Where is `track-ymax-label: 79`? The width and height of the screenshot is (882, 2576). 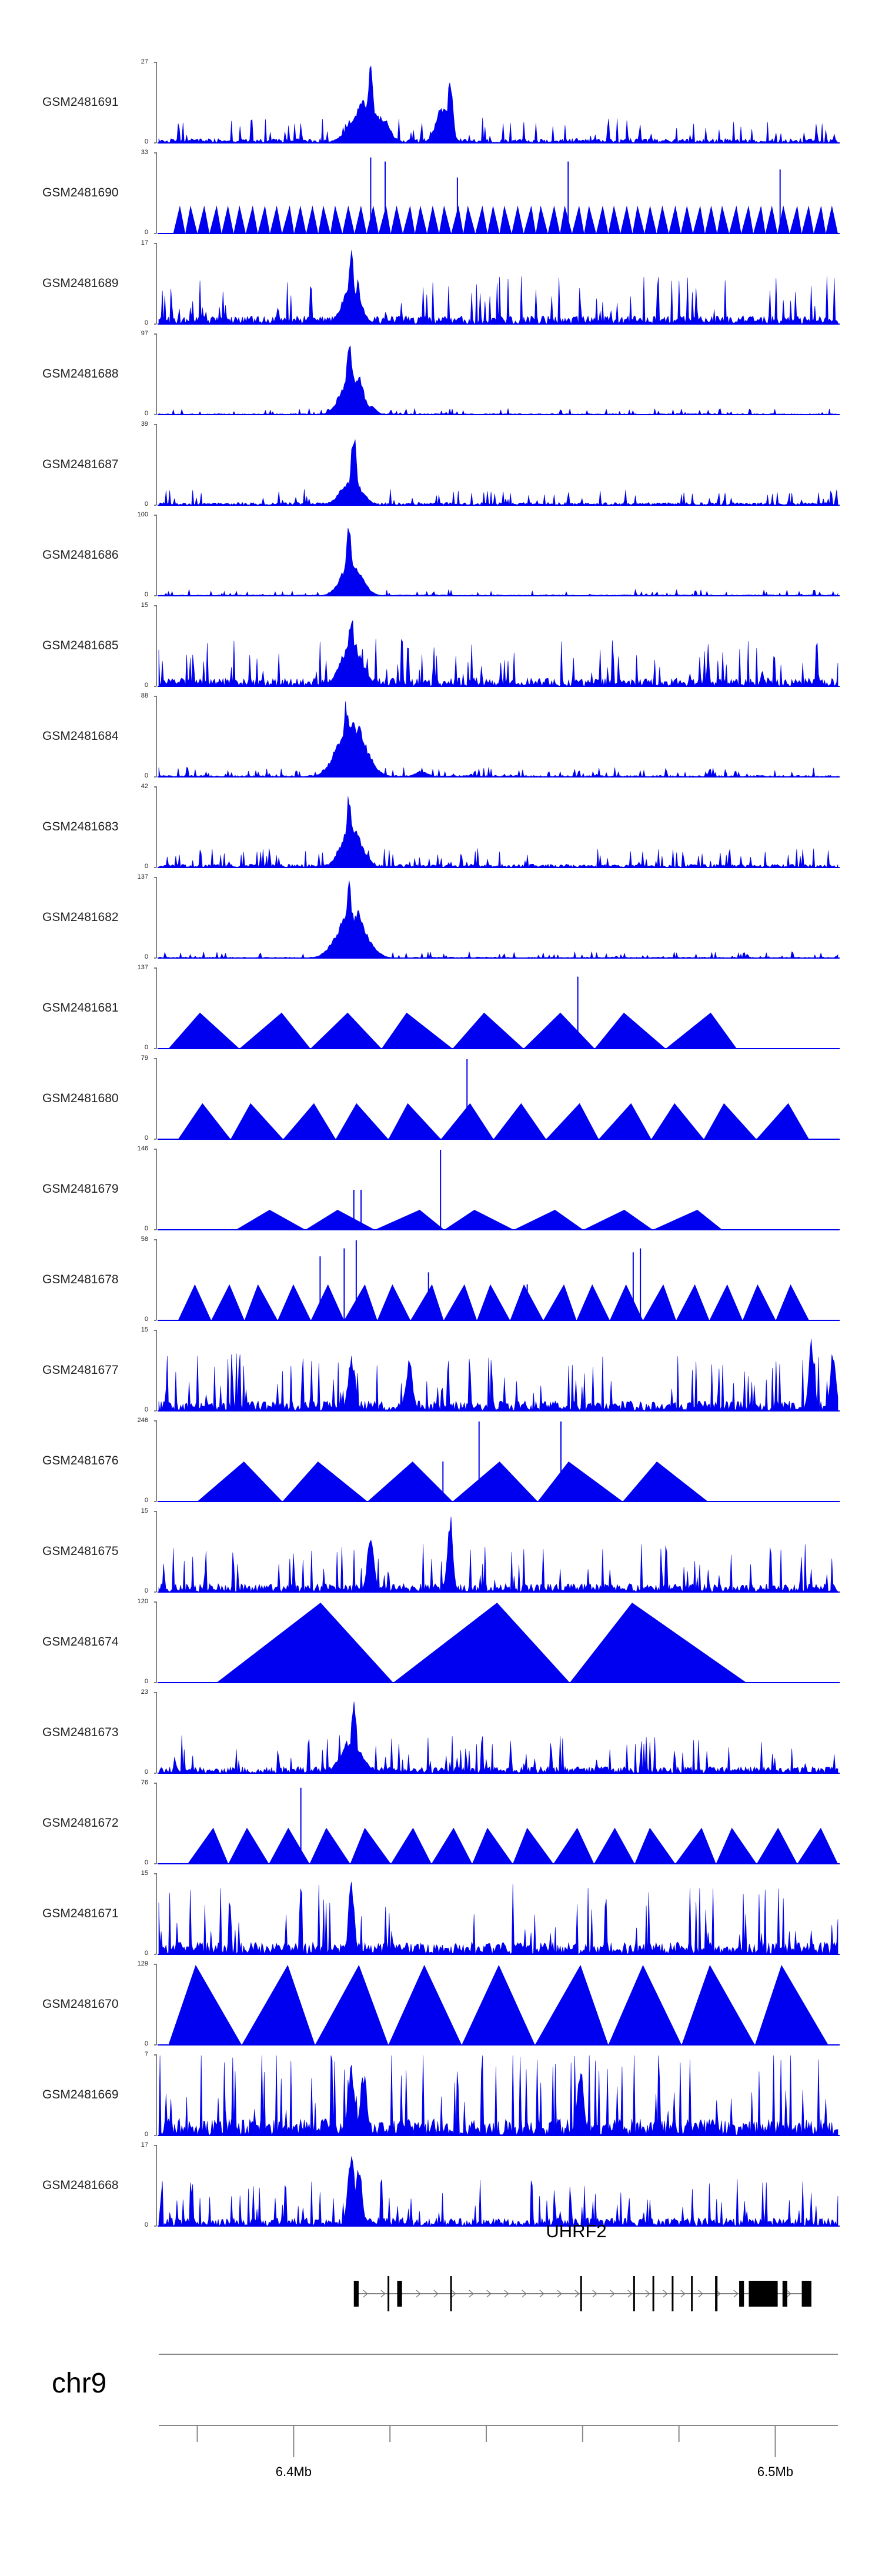 track-ymax-label: 79 is located at coordinates (144, 1058).